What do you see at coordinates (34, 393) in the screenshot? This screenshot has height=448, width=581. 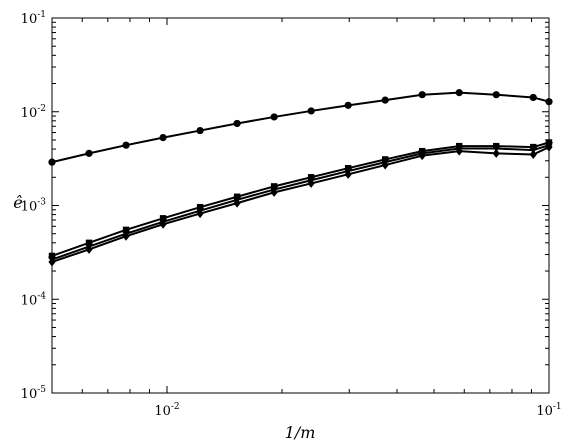 I see `y-tick-label: 10⁻⁵` at bounding box center [34, 393].